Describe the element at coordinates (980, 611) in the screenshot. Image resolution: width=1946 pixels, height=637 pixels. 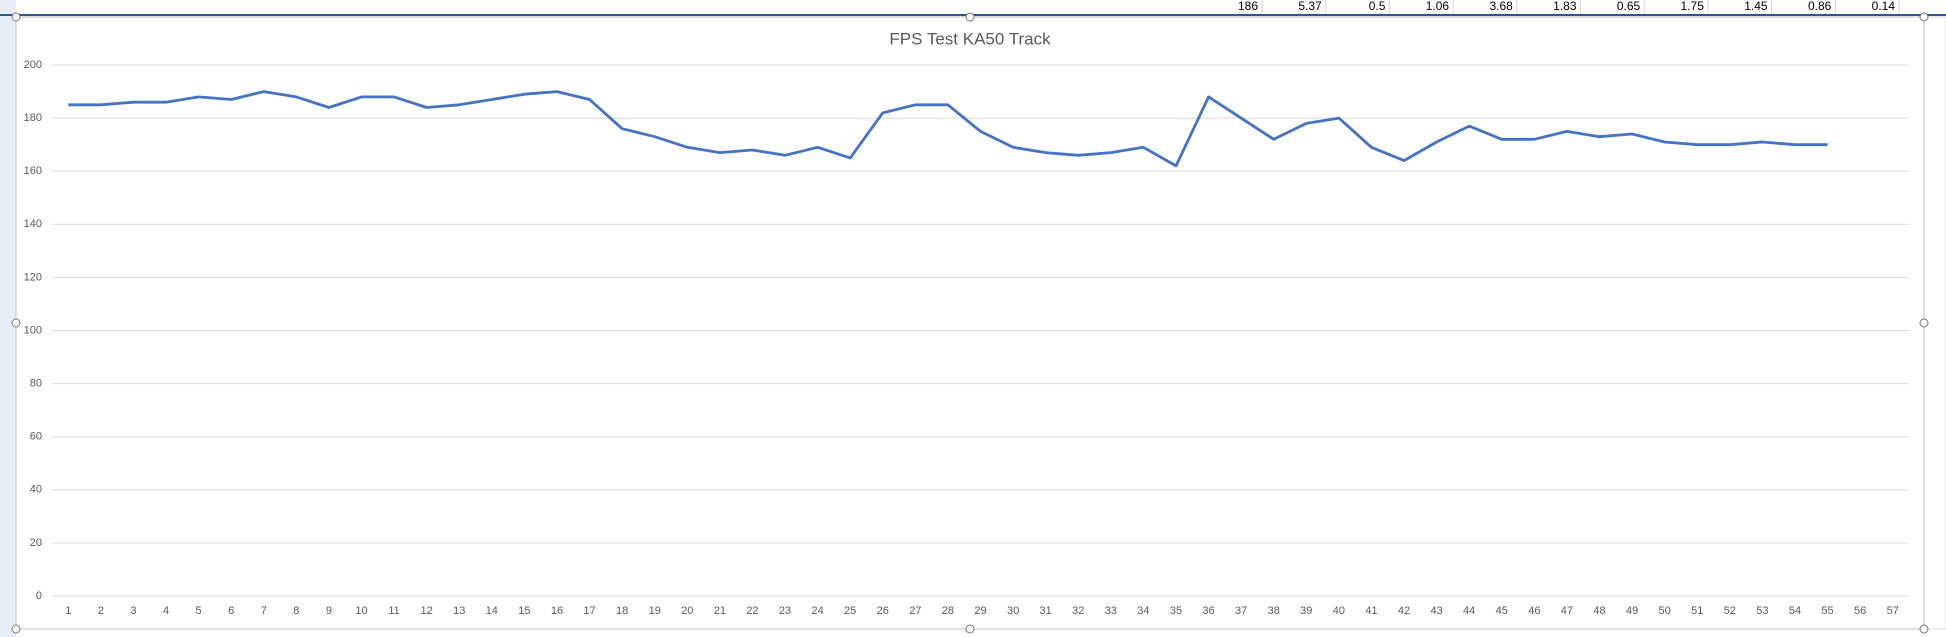
I see `x-tick-label: 29` at that location.